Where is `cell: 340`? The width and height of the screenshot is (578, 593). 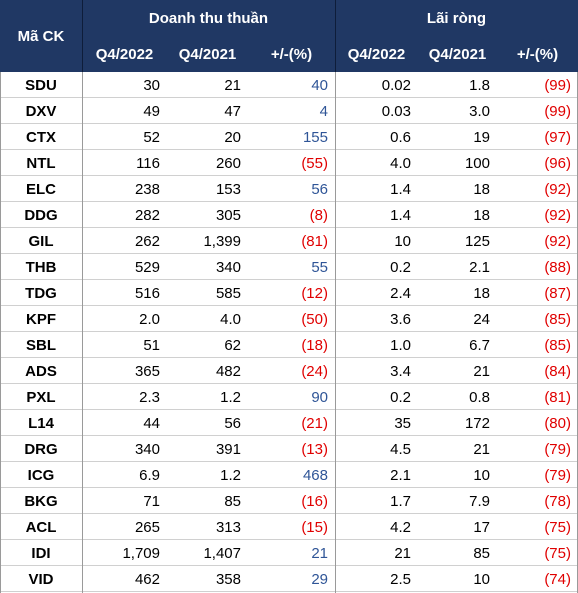 cell: 340 is located at coordinates (228, 267).